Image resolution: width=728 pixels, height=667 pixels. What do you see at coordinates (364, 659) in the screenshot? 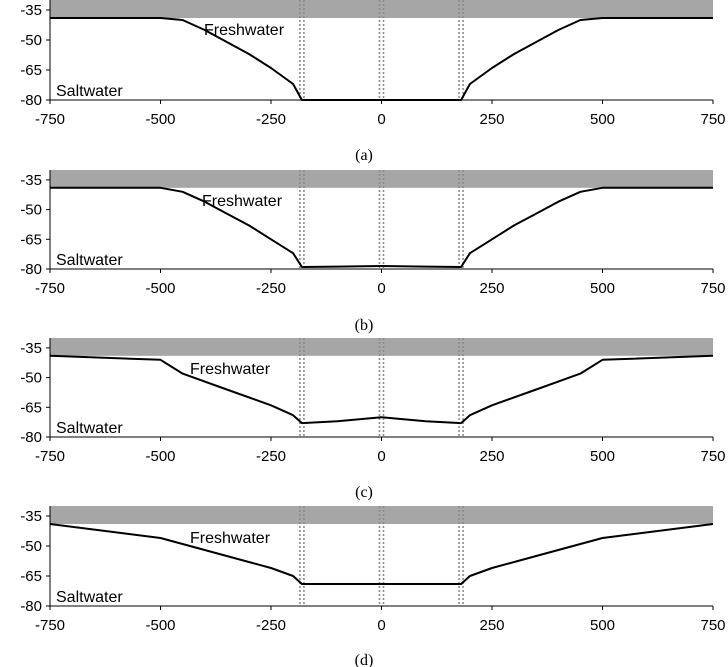
I see `panel-caption: (d)` at bounding box center [364, 659].